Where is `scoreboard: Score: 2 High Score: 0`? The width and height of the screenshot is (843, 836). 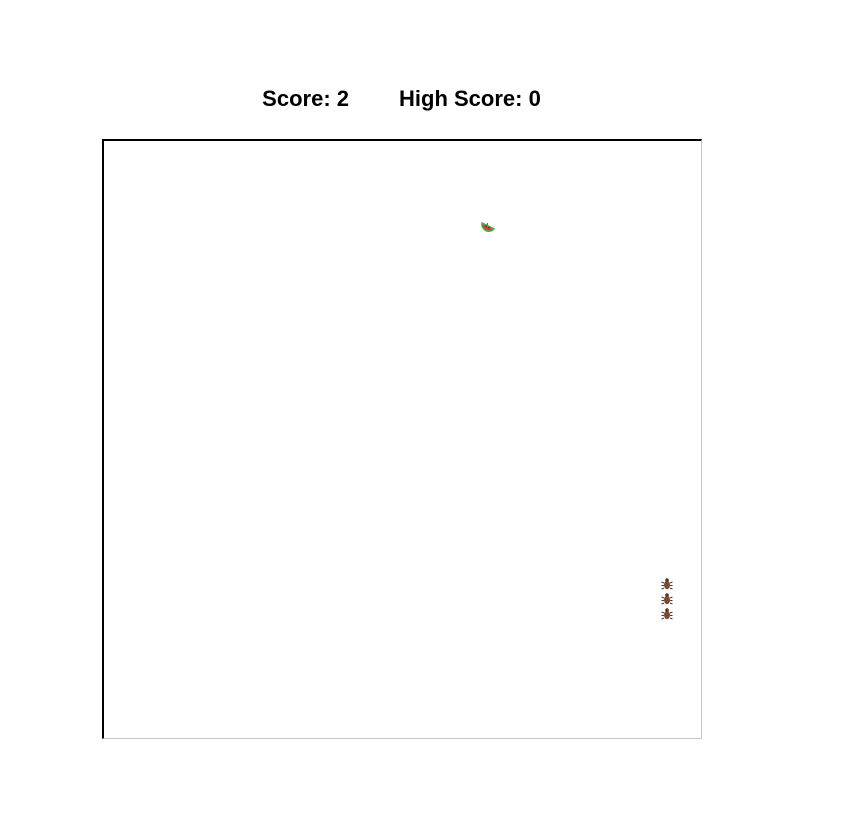 scoreboard: Score: 2 High Score: 0 is located at coordinates (401, 99).